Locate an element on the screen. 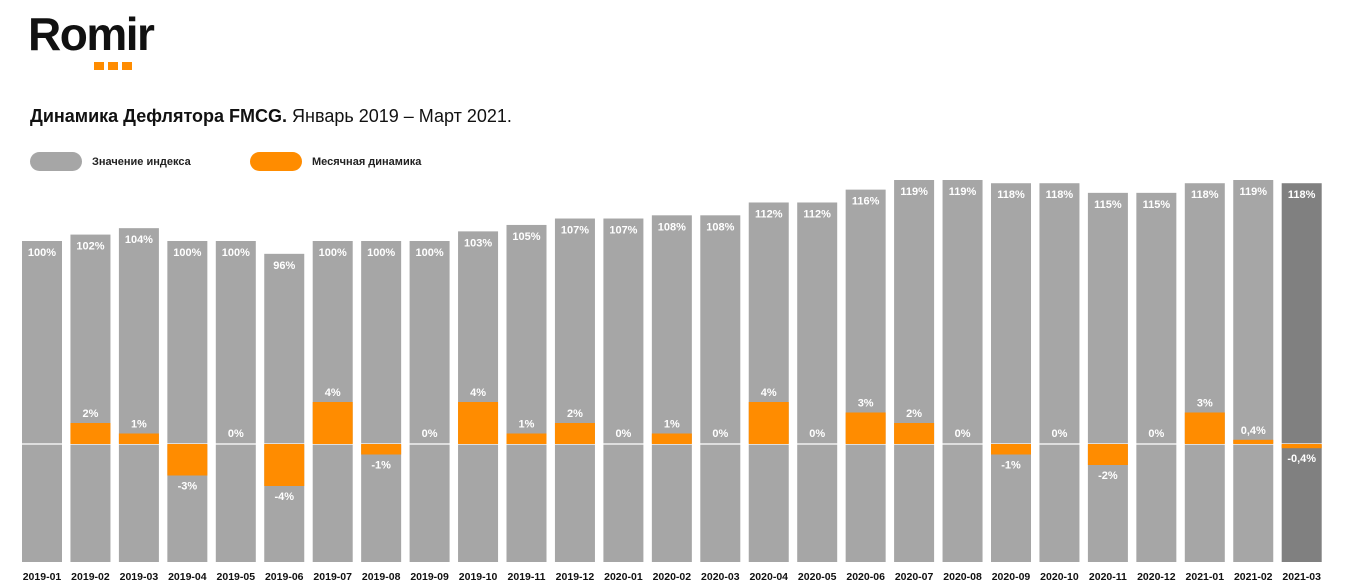 The image size is (1346, 587). legend-item-monthly: Месячная динамика is located at coordinates (335, 161).